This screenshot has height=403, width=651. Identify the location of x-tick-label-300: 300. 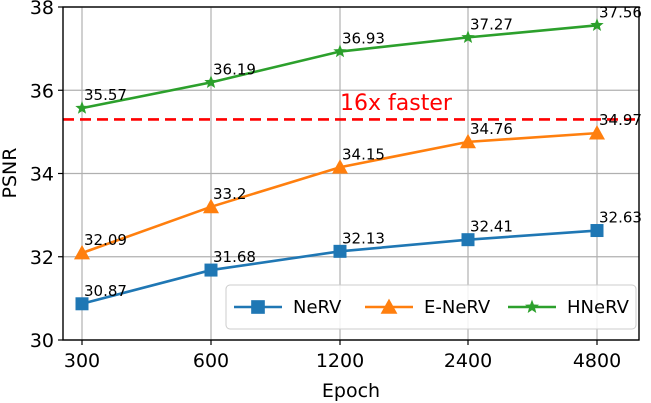
(82, 361).